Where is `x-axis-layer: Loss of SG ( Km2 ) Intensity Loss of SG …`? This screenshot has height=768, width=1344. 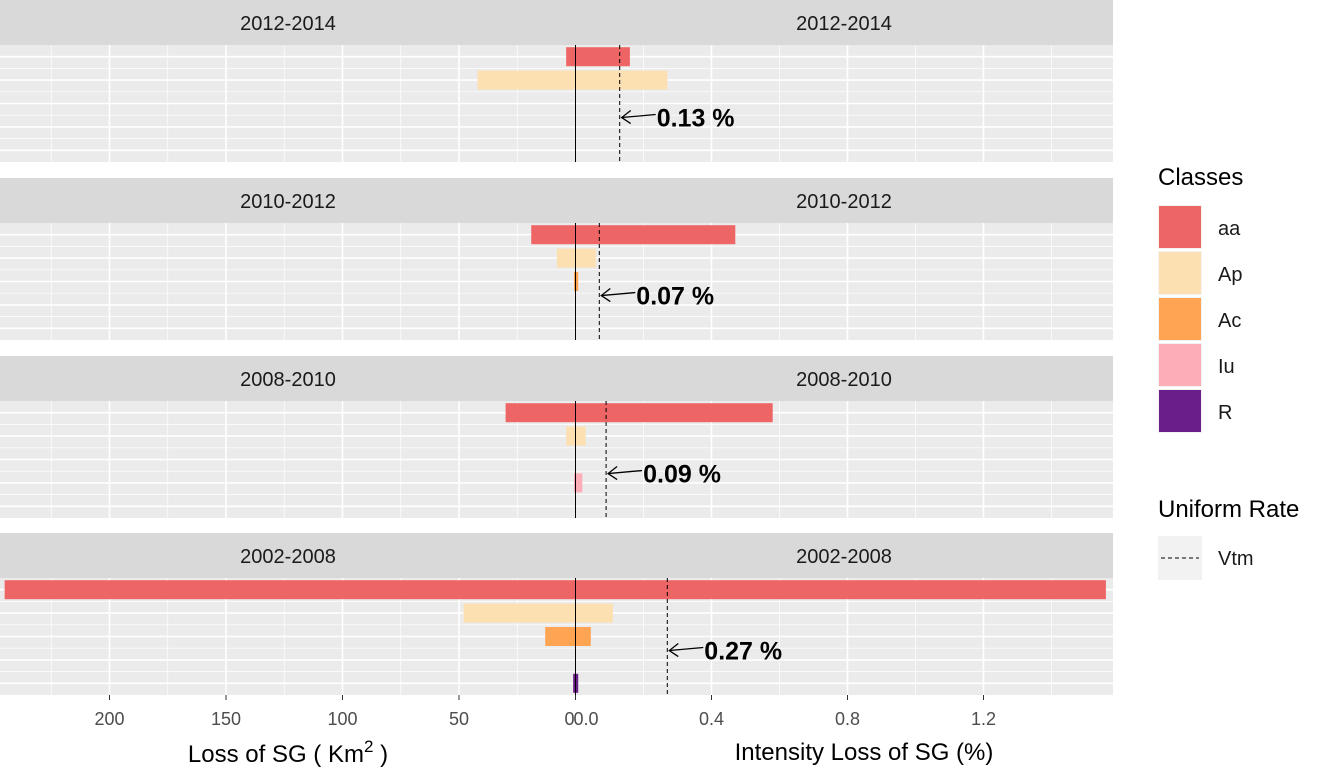
x-axis-layer: Loss of SG ( Km2 ) Intensity Loss of SG … is located at coordinates (545, 731).